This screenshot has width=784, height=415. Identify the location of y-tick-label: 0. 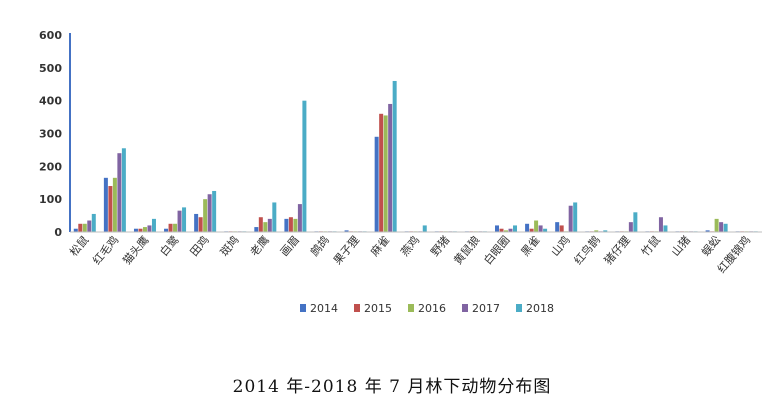
(58, 232).